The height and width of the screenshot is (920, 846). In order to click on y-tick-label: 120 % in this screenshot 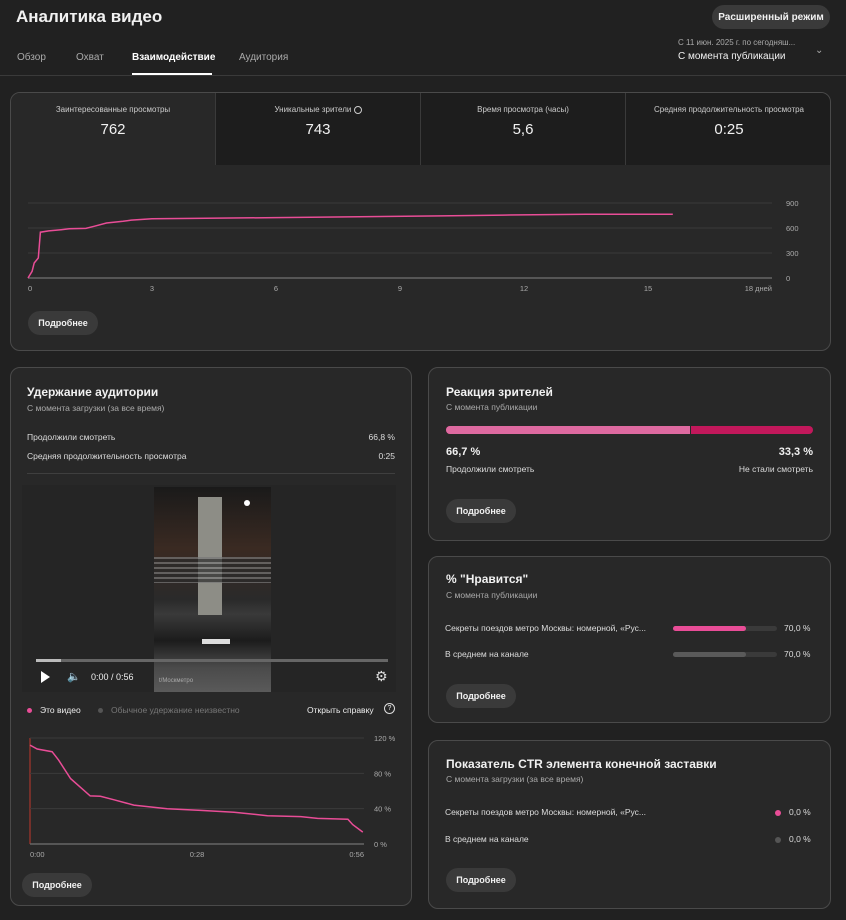, I will do `click(385, 738)`.